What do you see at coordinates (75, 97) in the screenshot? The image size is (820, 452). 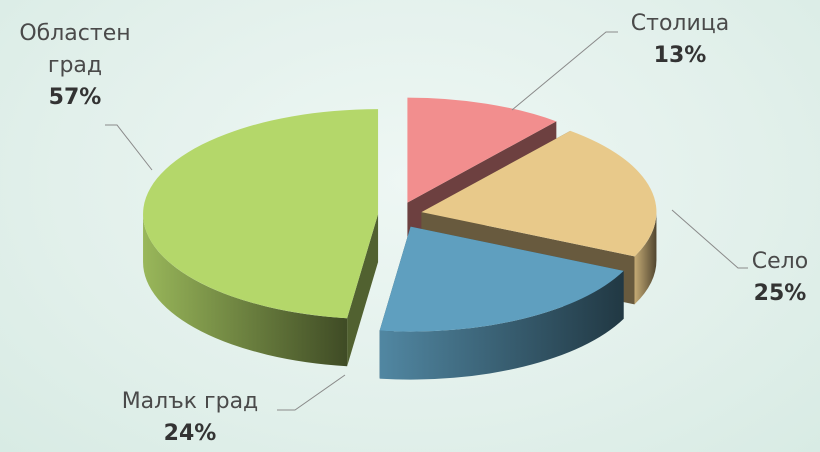 I see `value-label: 57%` at bounding box center [75, 97].